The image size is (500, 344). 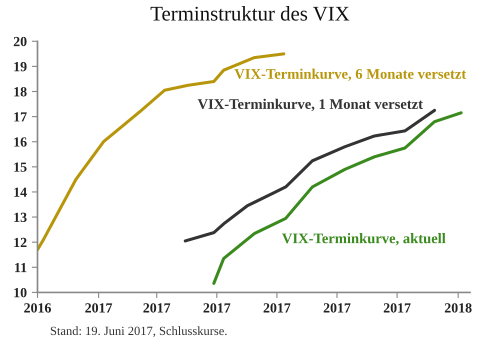 I want to click on y-tick-label: 16, so click(x=20, y=142).